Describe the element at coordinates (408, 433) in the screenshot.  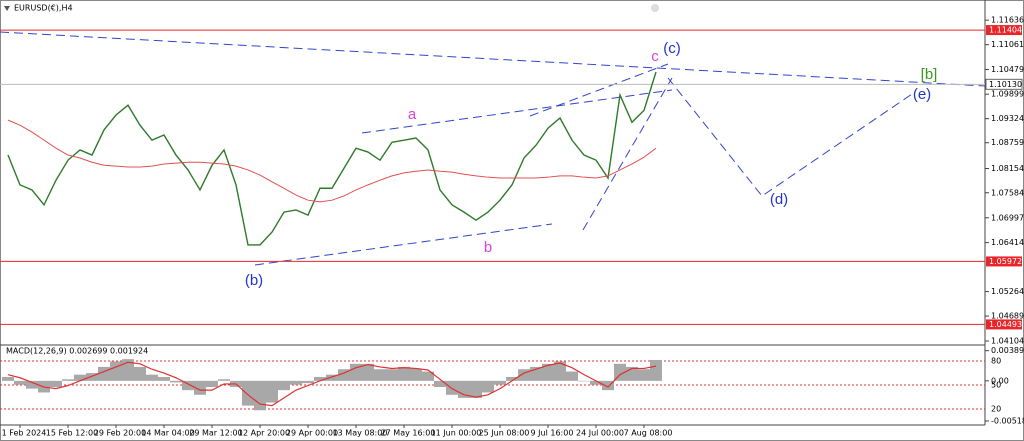
I see `x-tick-label: 27 May 16:00` at that location.